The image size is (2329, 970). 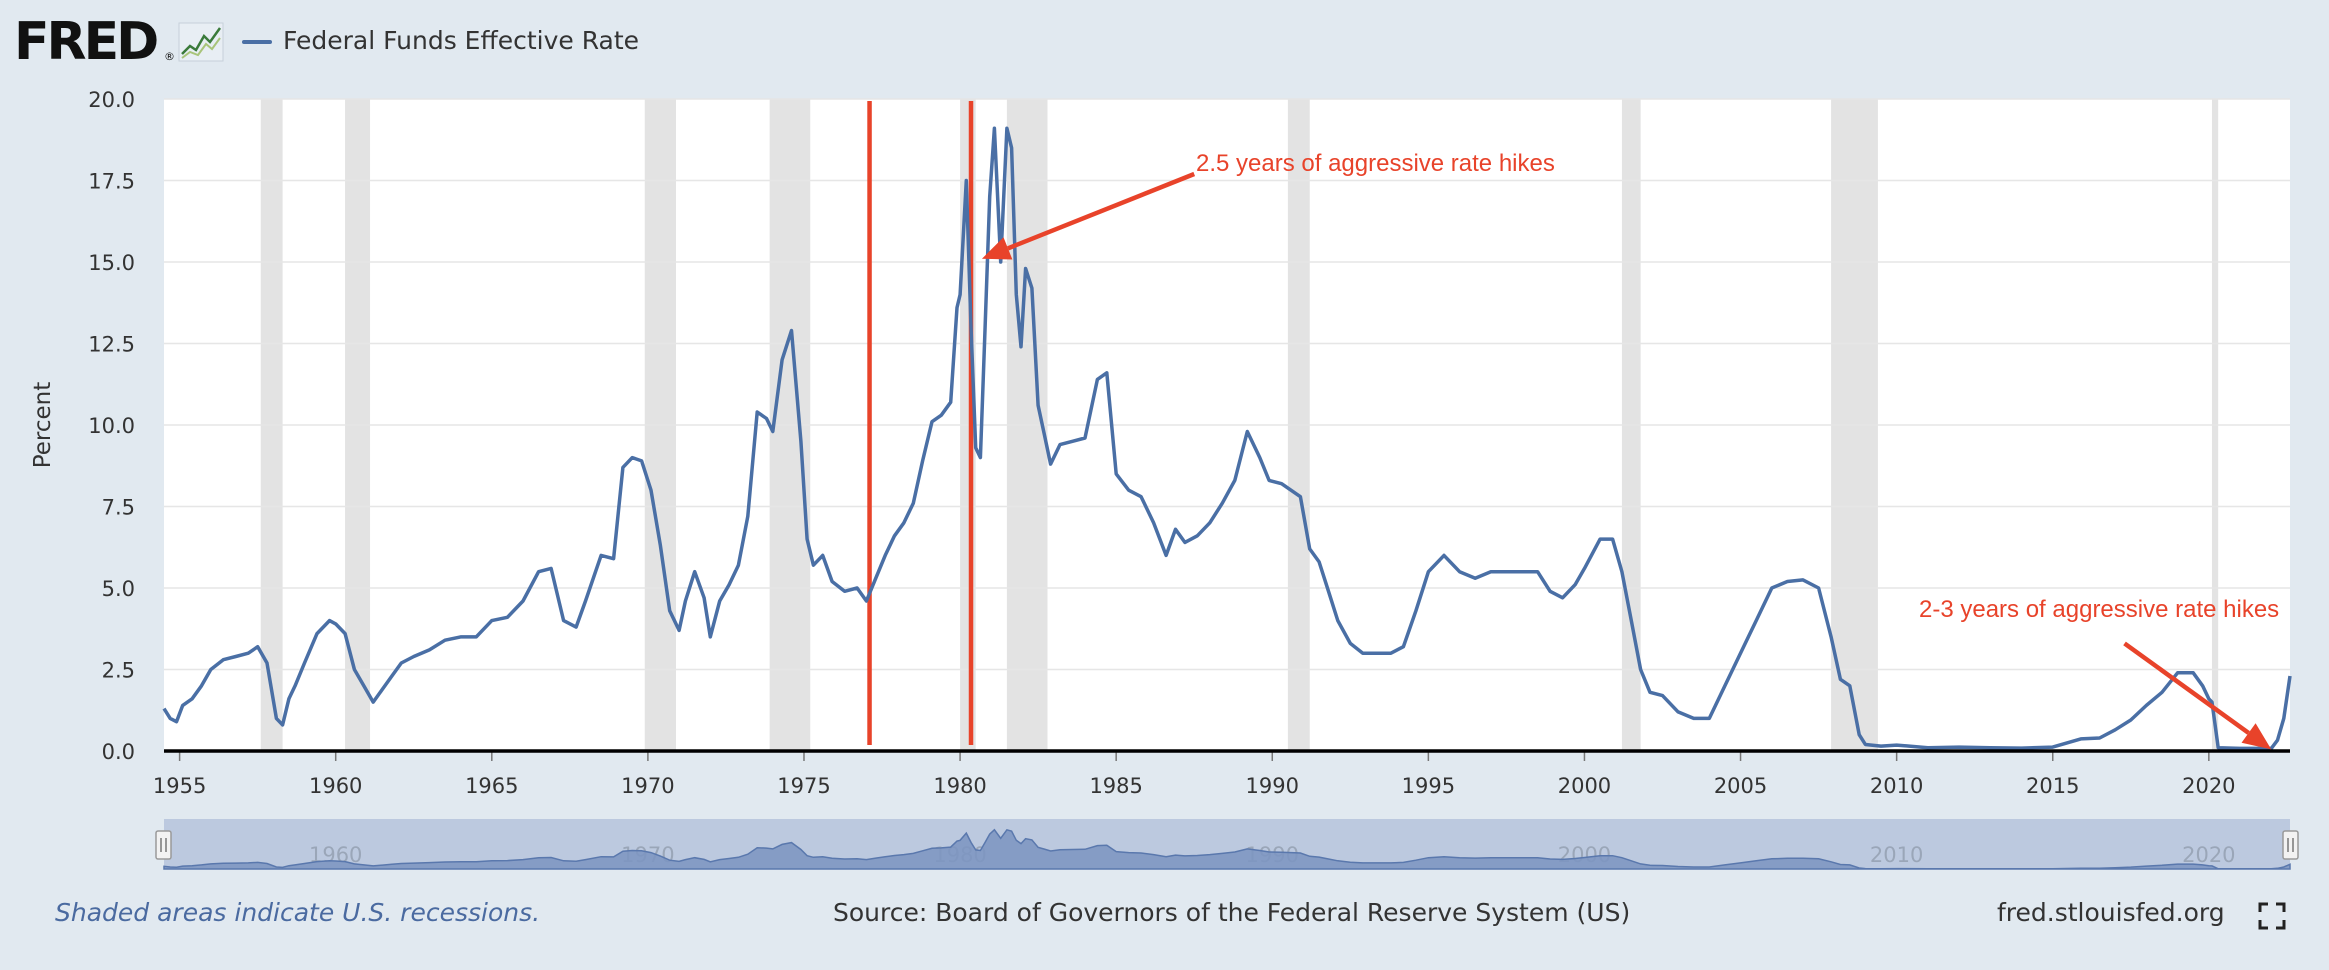 What do you see at coordinates (2208, 786) in the screenshot?
I see `x-tick-label: 2020` at bounding box center [2208, 786].